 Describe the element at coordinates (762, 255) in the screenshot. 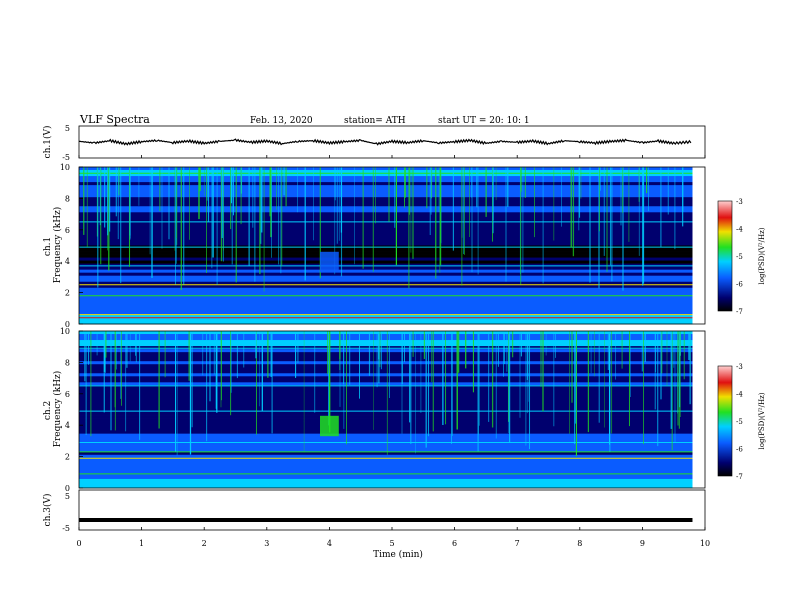

I see `ch1-colorbar-label: log(PSD)(V²/Hz)` at that location.